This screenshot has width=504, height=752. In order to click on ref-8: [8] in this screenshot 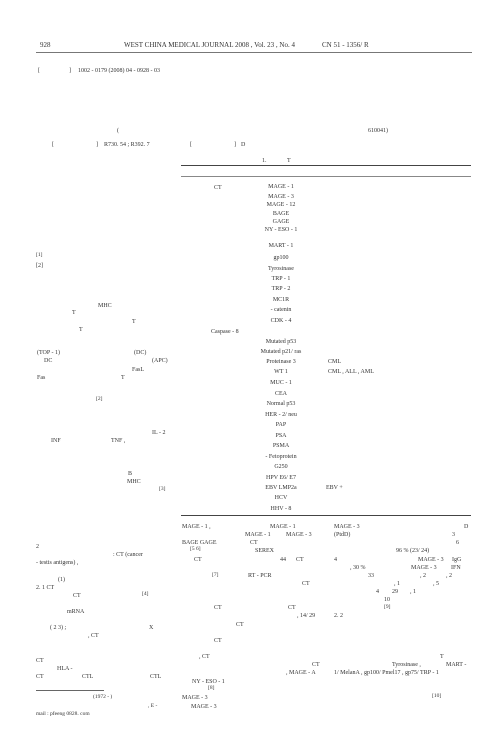, I will do `click(211, 688)`.